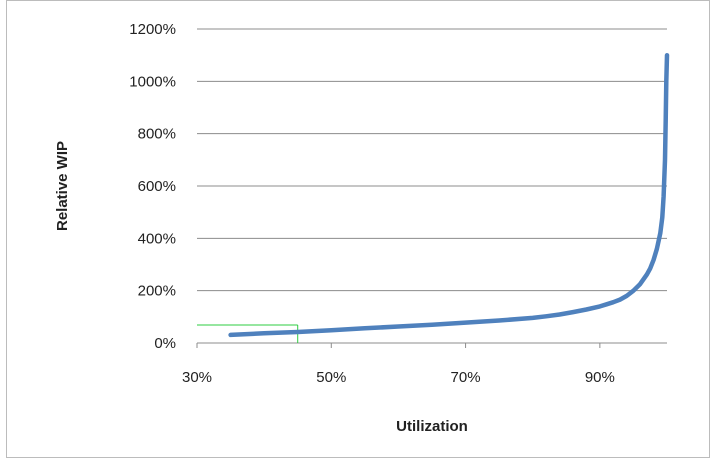  Describe the element at coordinates (157, 238) in the screenshot. I see `y-tick-label: 400%` at that location.